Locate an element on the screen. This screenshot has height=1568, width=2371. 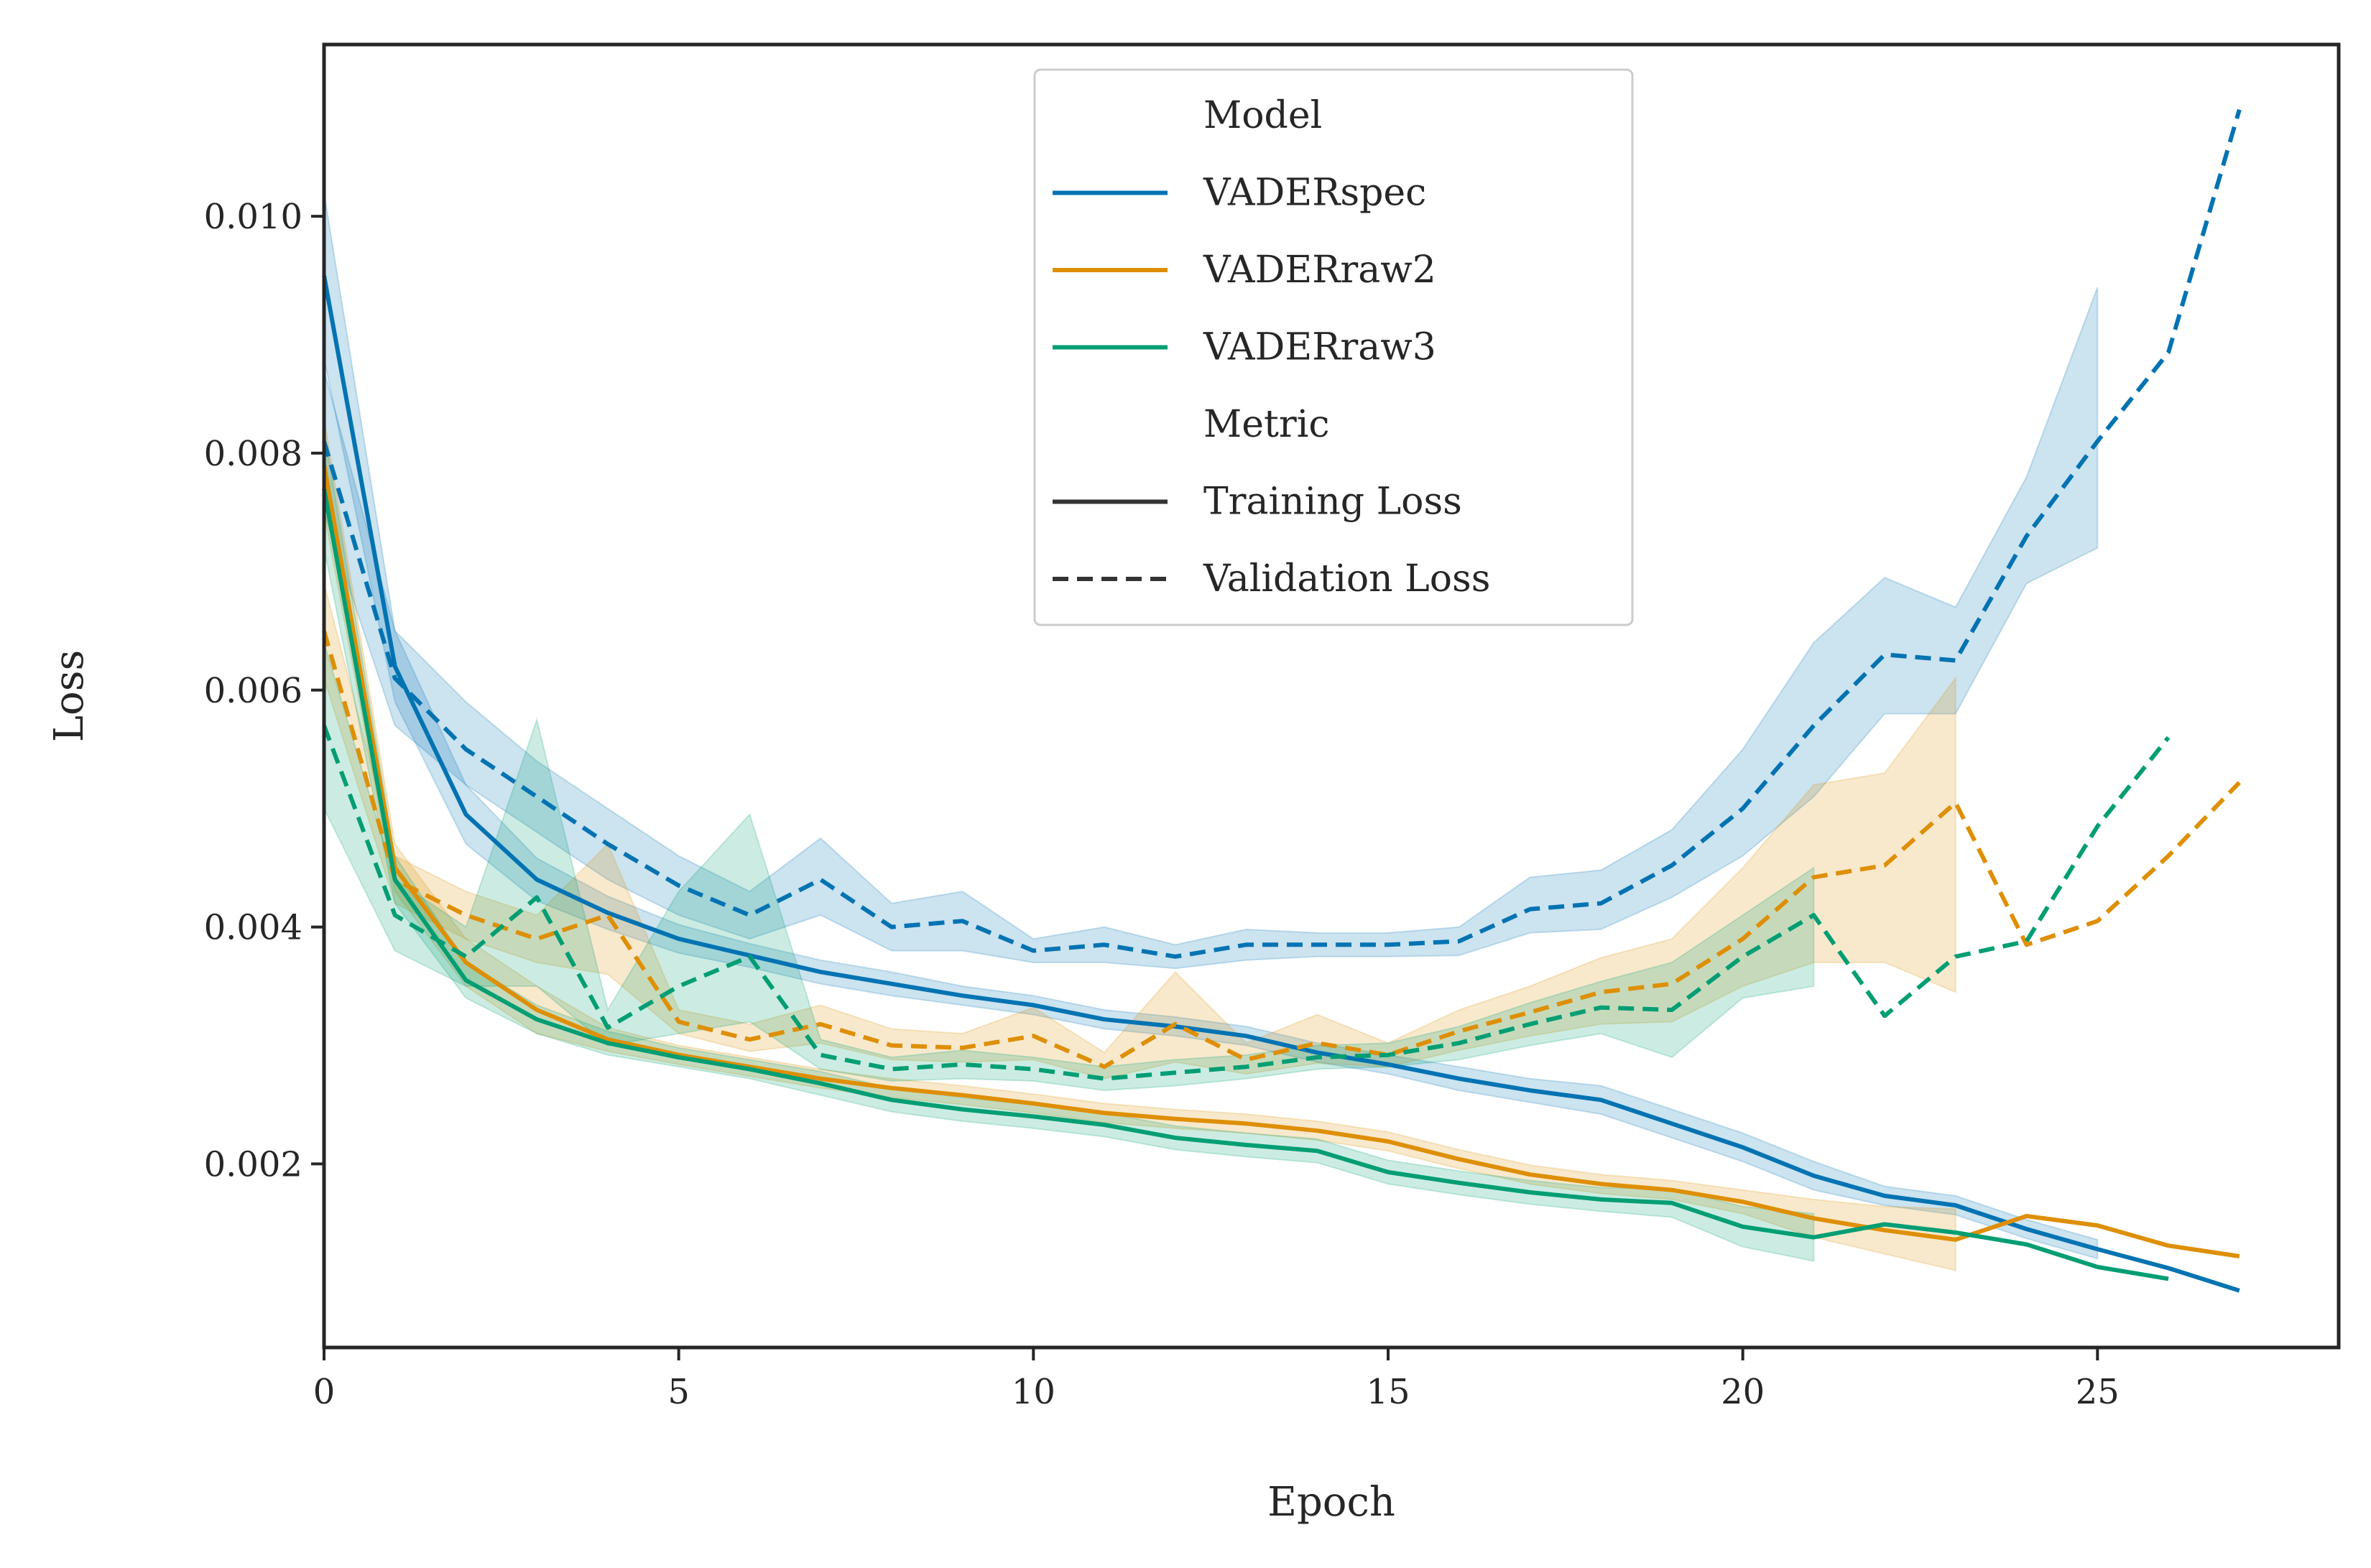
x-axis-title: Epoch is located at coordinates (1331, 1503).